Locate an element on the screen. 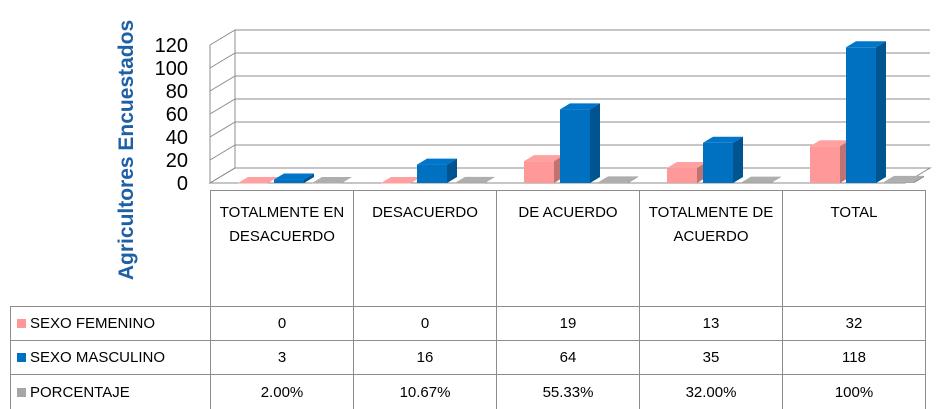 Image resolution: width=937 pixels, height=409 pixels. cell-text: 3 is located at coordinates (282, 357).